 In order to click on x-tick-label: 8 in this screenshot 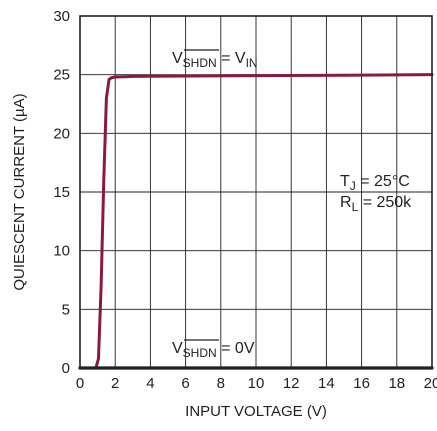, I will do `click(221, 383)`.